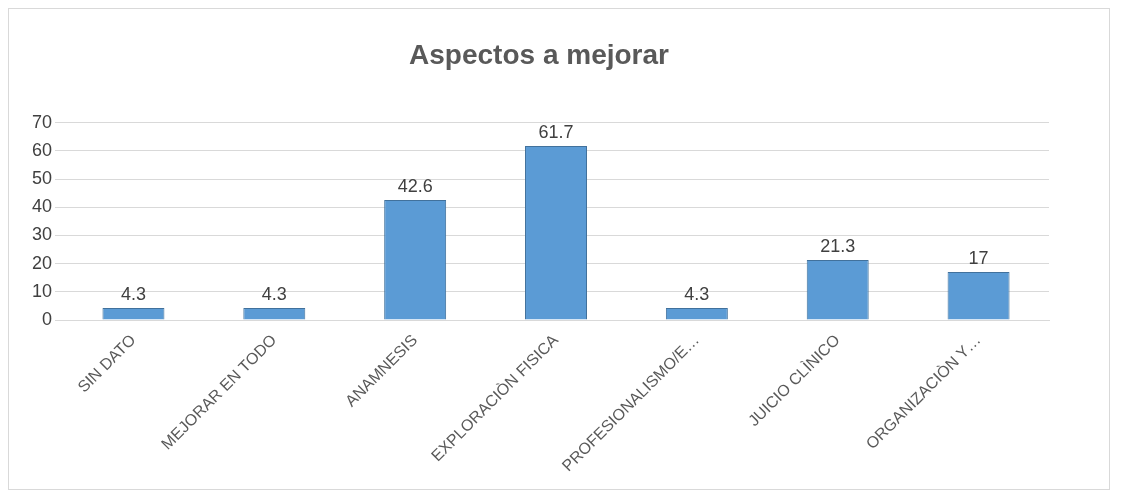  What do you see at coordinates (42, 290) in the screenshot?
I see `y-tick-label: 10` at bounding box center [42, 290].